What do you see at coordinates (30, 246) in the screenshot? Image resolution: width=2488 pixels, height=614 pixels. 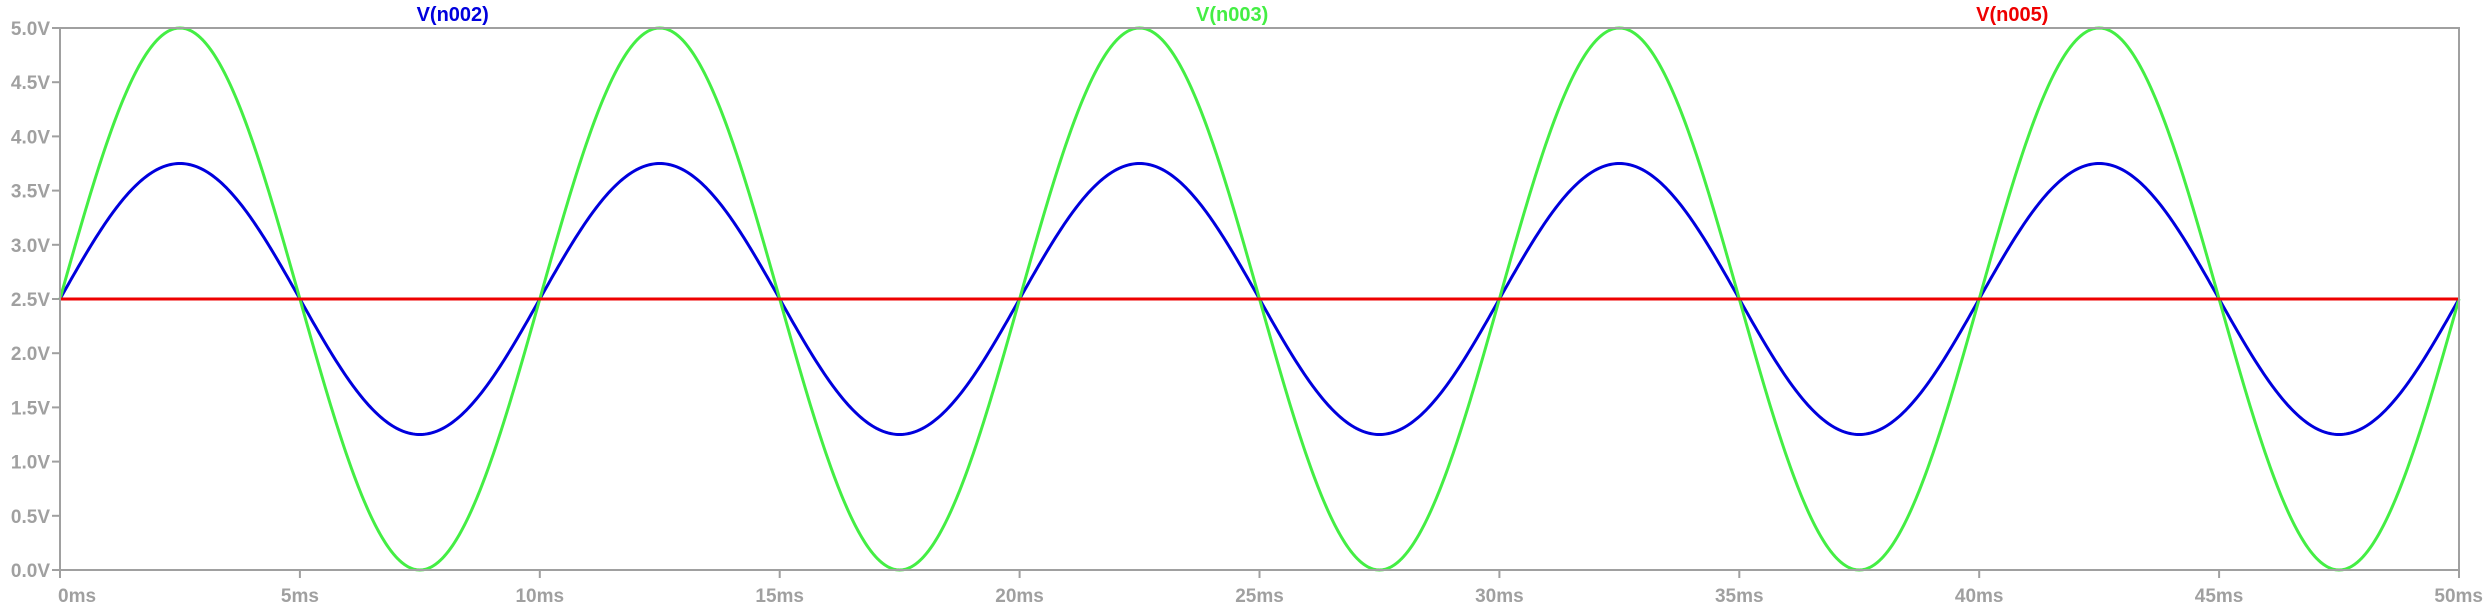 I see `y-tick-label: 3.0V` at bounding box center [30, 246].